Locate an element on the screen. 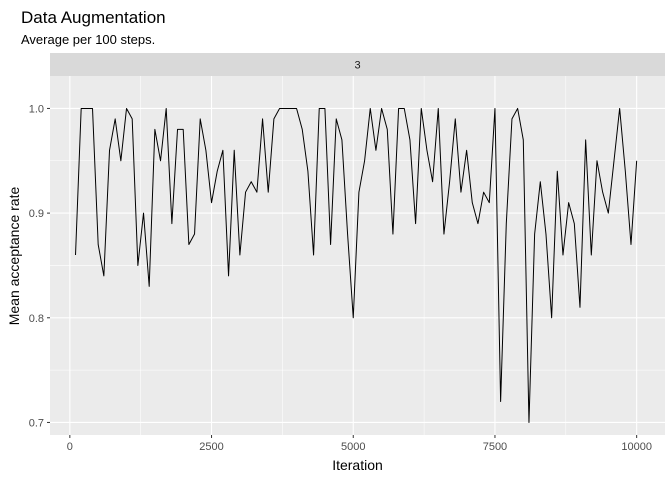  y-axis-title: Mean acceptance rate is located at coordinates (14, 256).